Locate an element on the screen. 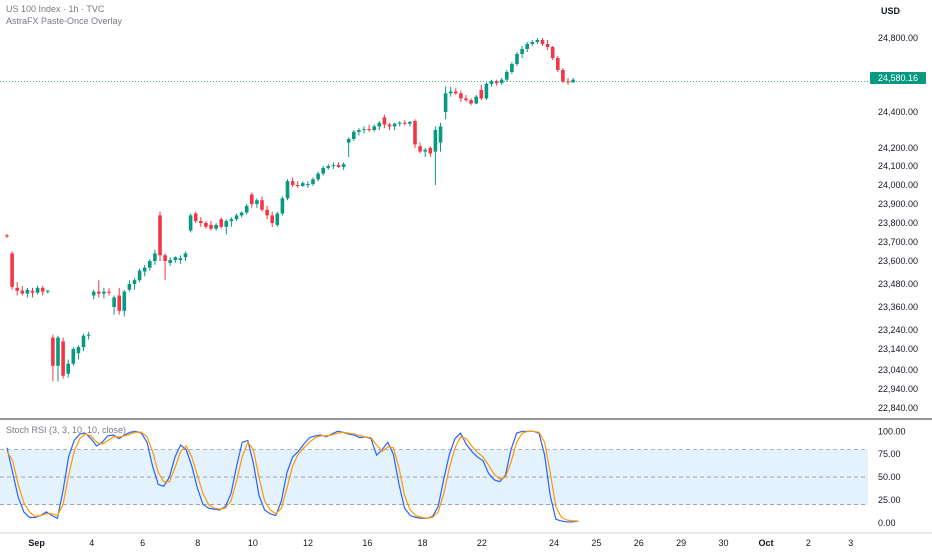 The image size is (932, 555). stoch-tick-label: 0.00 is located at coordinates (887, 523).